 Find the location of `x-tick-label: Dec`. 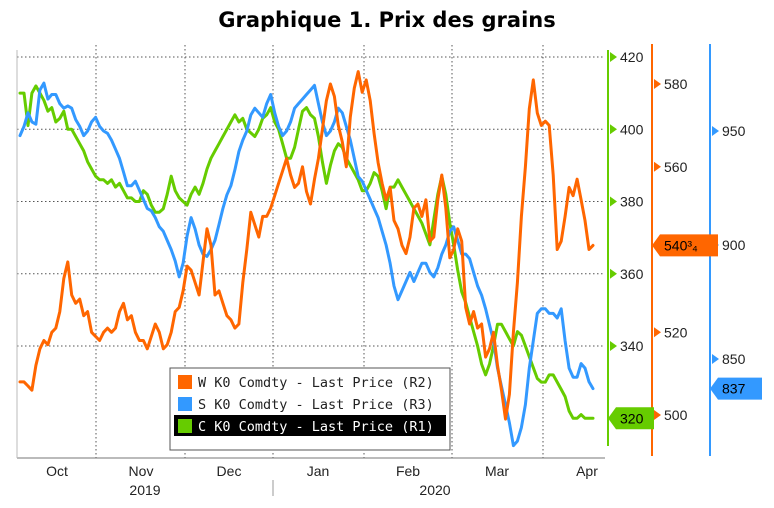

x-tick-label: Dec is located at coordinates (229, 471).